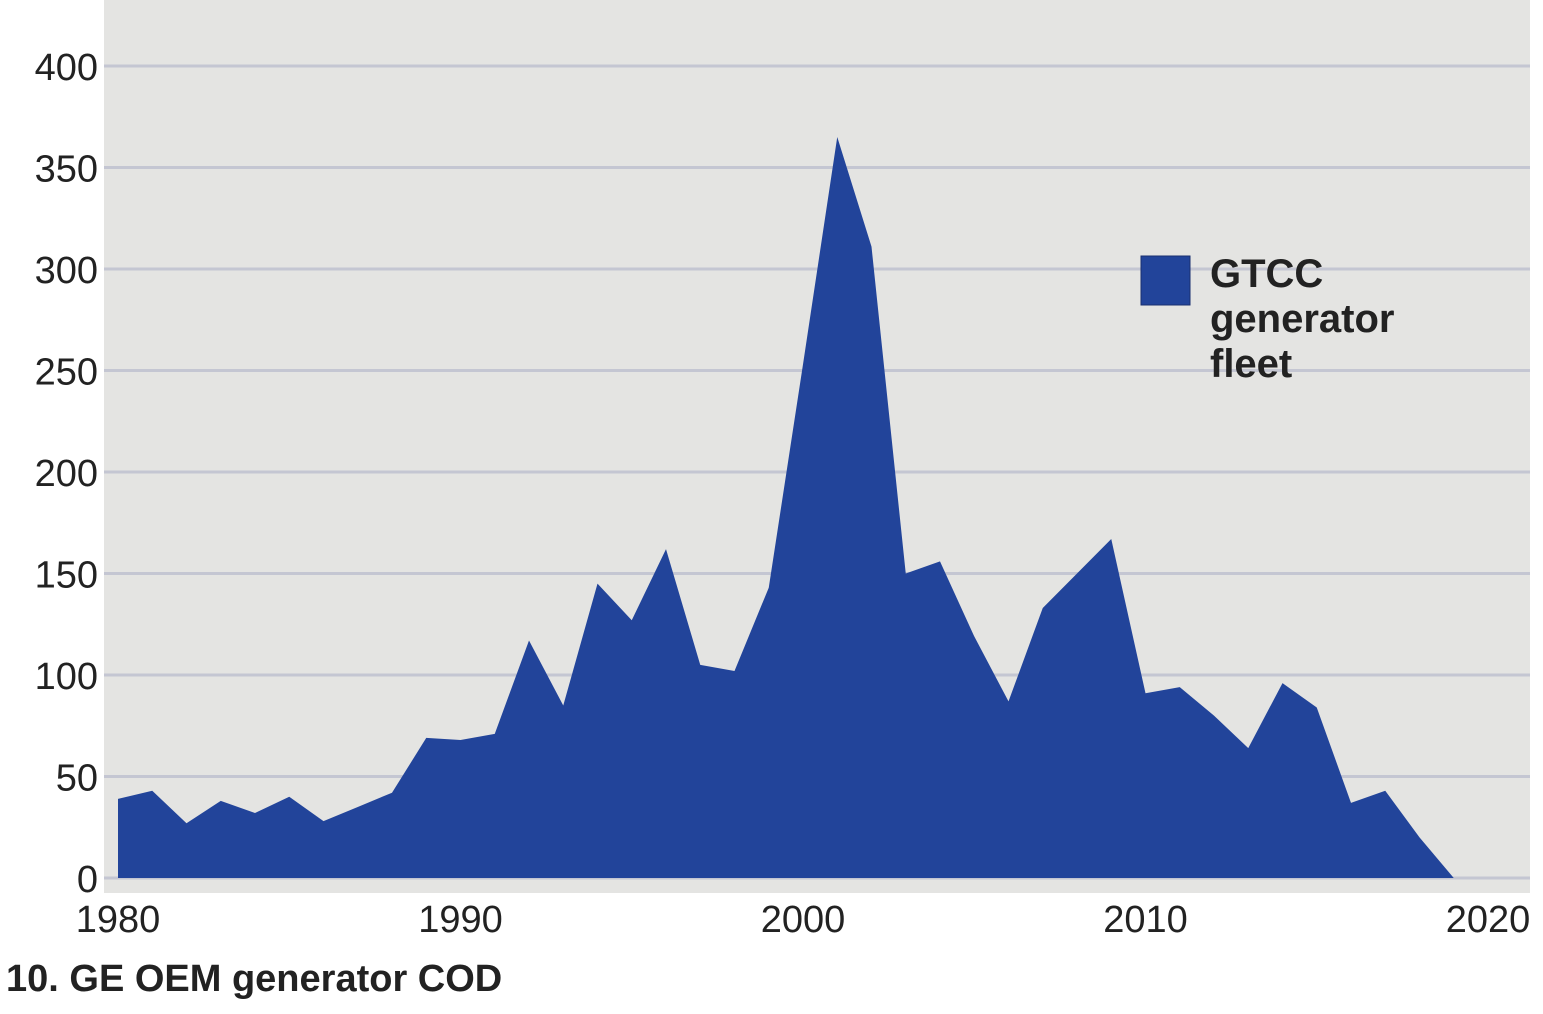 This screenshot has height=1014, width=1543. What do you see at coordinates (1145, 920) in the screenshot?
I see `x-tick-label: 2010` at bounding box center [1145, 920].